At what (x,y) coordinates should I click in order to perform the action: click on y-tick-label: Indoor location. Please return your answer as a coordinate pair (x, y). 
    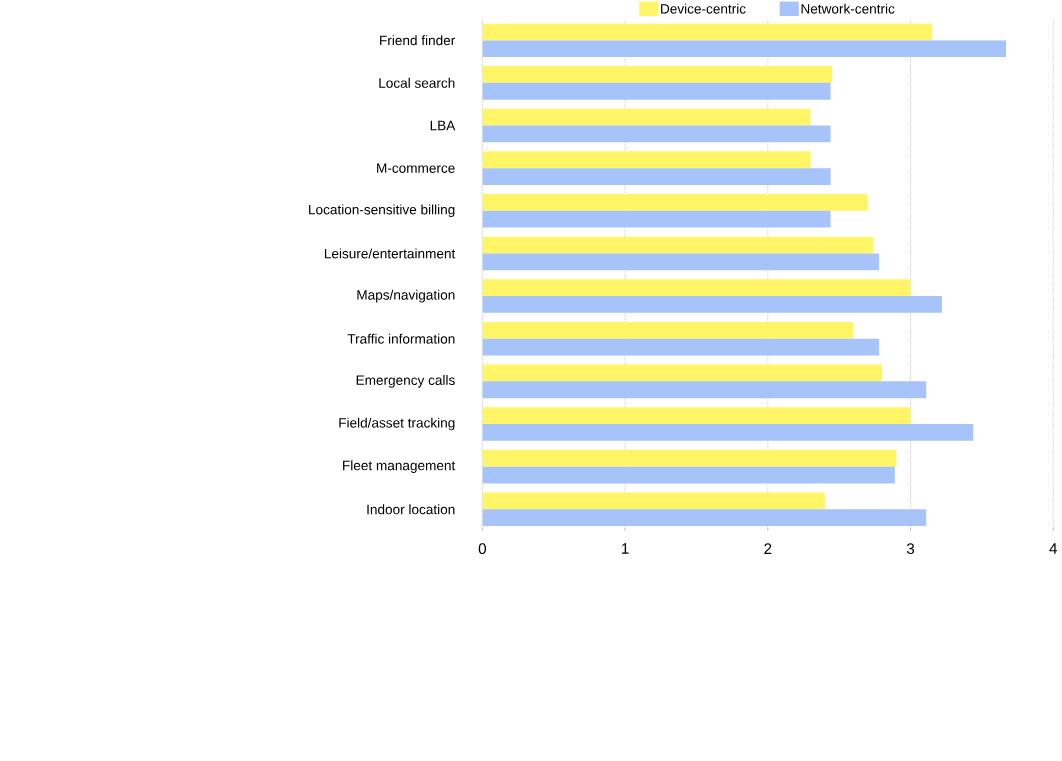
    Looking at the image, I should click on (411, 509).